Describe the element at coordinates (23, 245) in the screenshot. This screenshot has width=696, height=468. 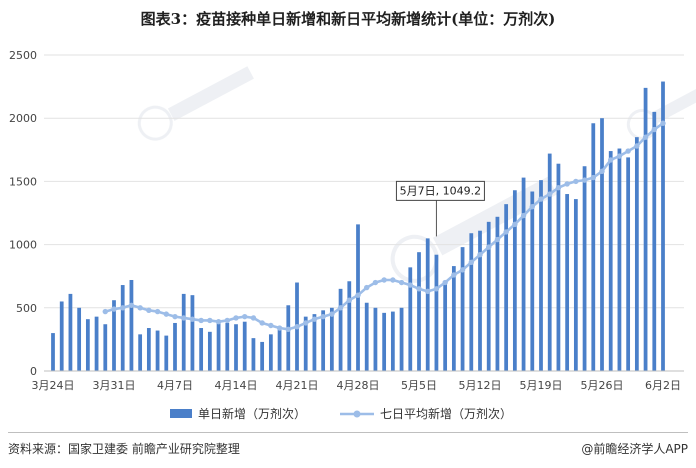
I see `y-tick-label: 1000` at that location.